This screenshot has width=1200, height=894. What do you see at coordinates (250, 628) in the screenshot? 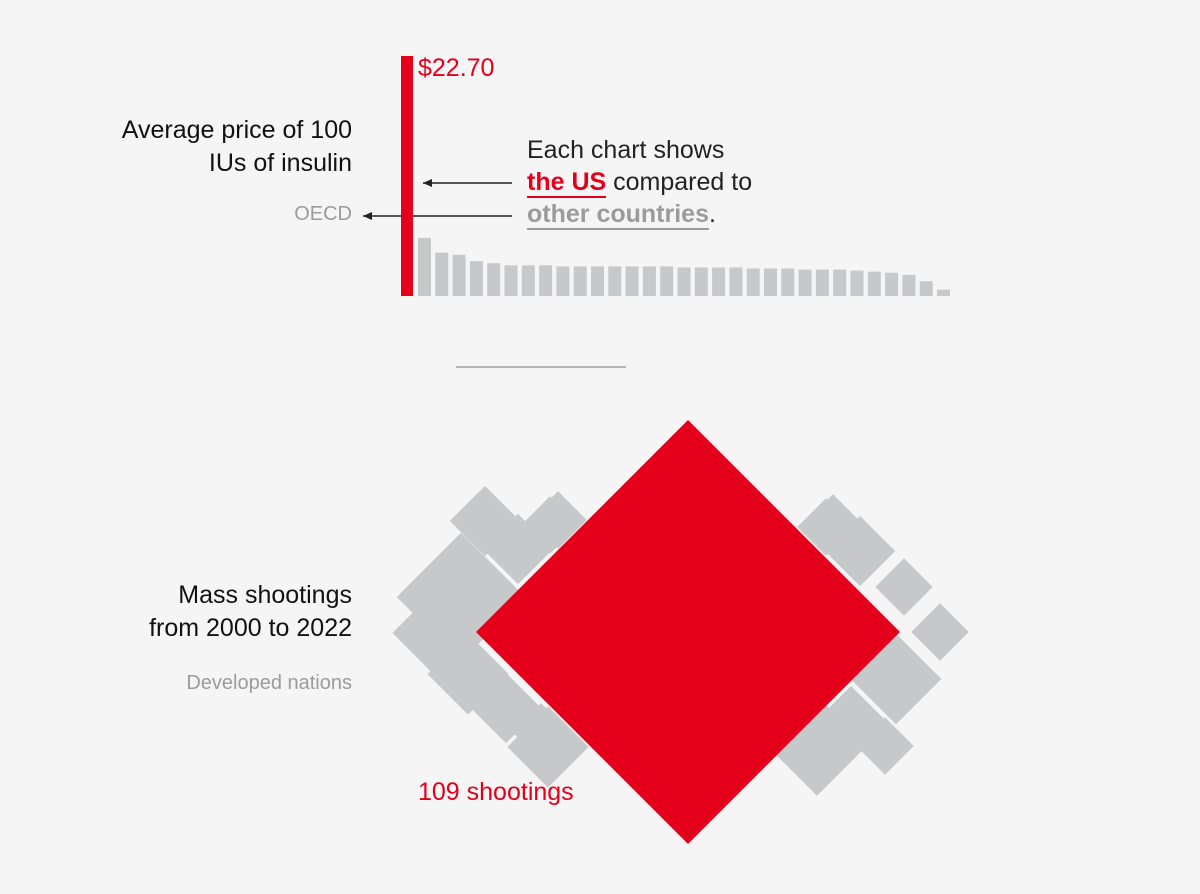
I see `shootings-title-line-2: from 2000 to 2022` at bounding box center [250, 628].